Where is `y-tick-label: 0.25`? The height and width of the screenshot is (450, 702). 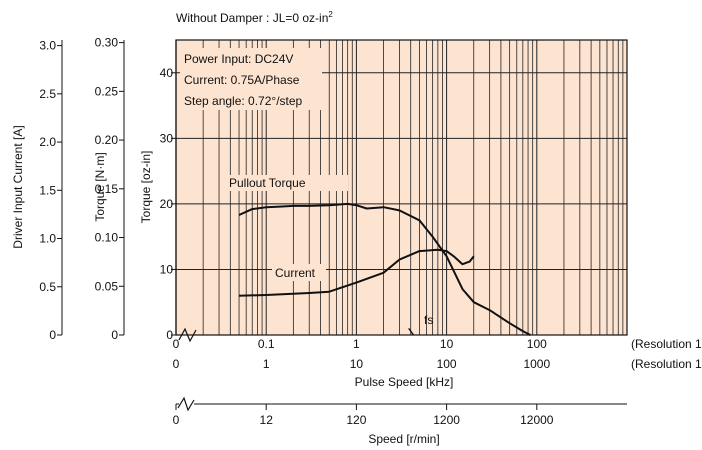 y-tick-label: 0.25 is located at coordinates (107, 91).